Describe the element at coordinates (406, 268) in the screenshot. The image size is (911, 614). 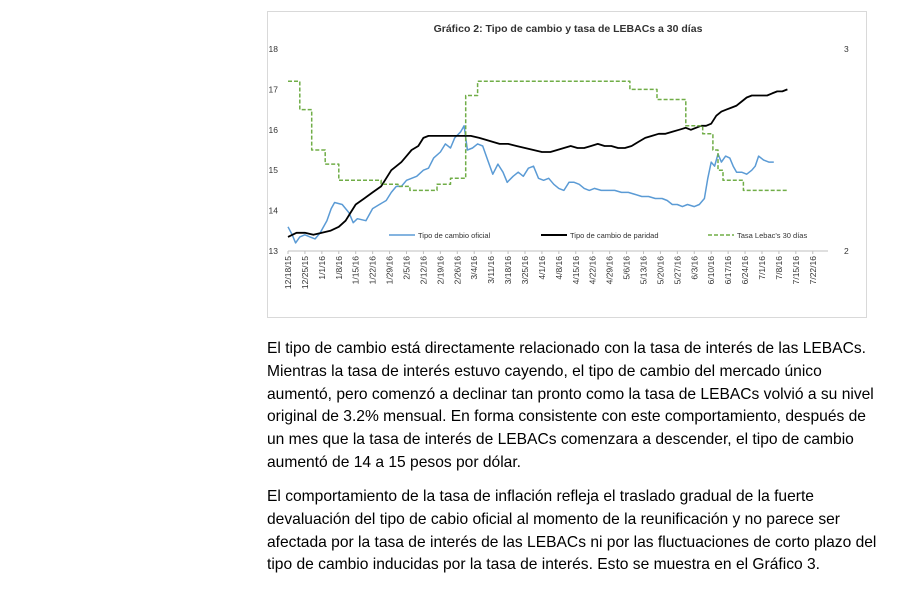
I see `x-tick-label: 2/5/16` at that location.